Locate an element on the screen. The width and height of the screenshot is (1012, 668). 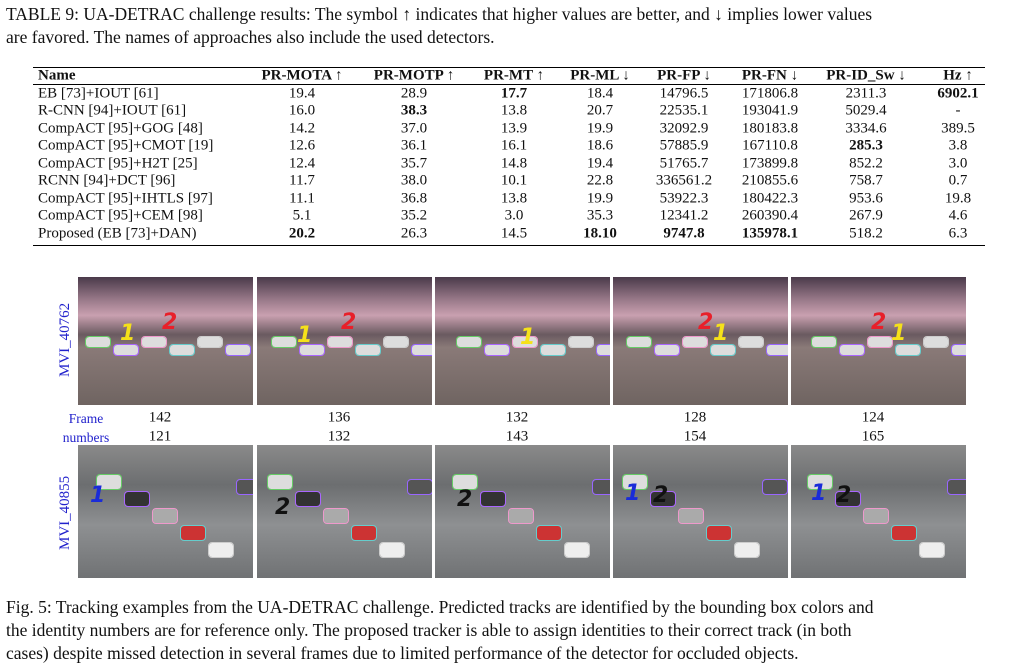
table-cell: 210855.6 is located at coordinates (770, 180).